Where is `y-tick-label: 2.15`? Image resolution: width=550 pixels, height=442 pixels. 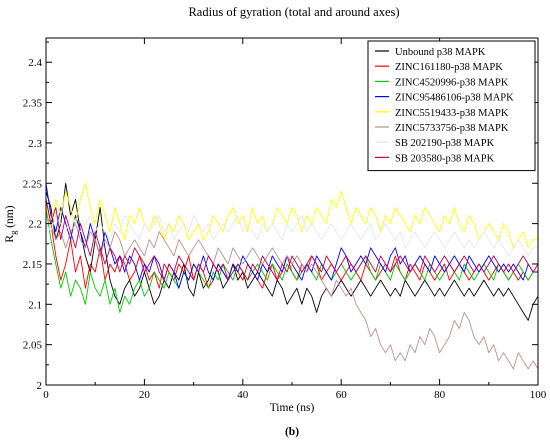
y-tick-label: 2.15 is located at coordinates (33, 265).